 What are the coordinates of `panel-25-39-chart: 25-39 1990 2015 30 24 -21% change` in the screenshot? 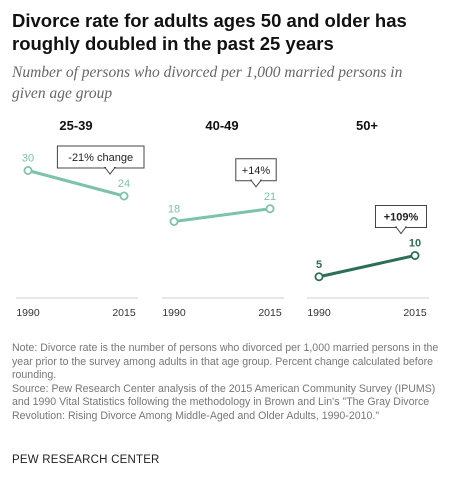 It's located at (80, 218).